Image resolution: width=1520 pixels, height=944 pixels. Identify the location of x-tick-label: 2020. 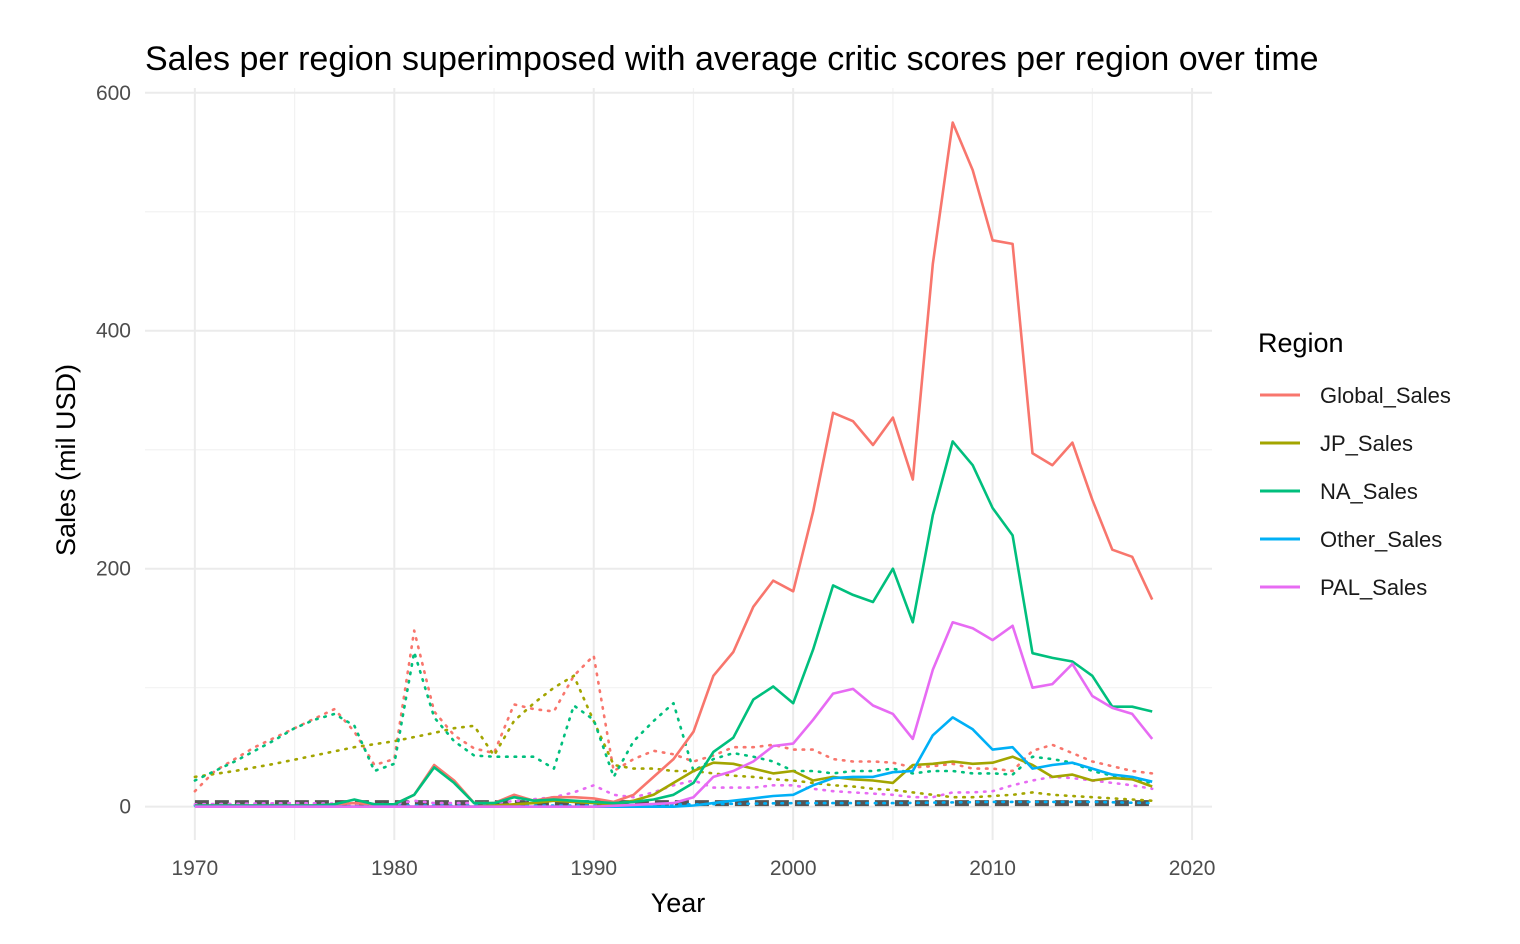
(1192, 868).